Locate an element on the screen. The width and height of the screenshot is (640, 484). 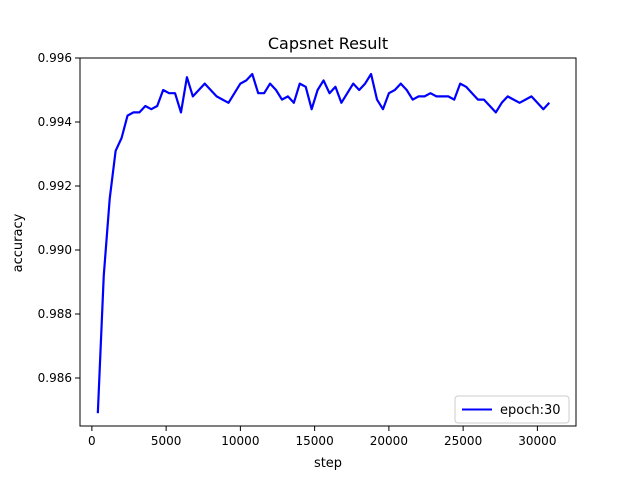
x-axis: 0 5000 10000 15000 20000 25000 30000 is located at coordinates (322, 437).